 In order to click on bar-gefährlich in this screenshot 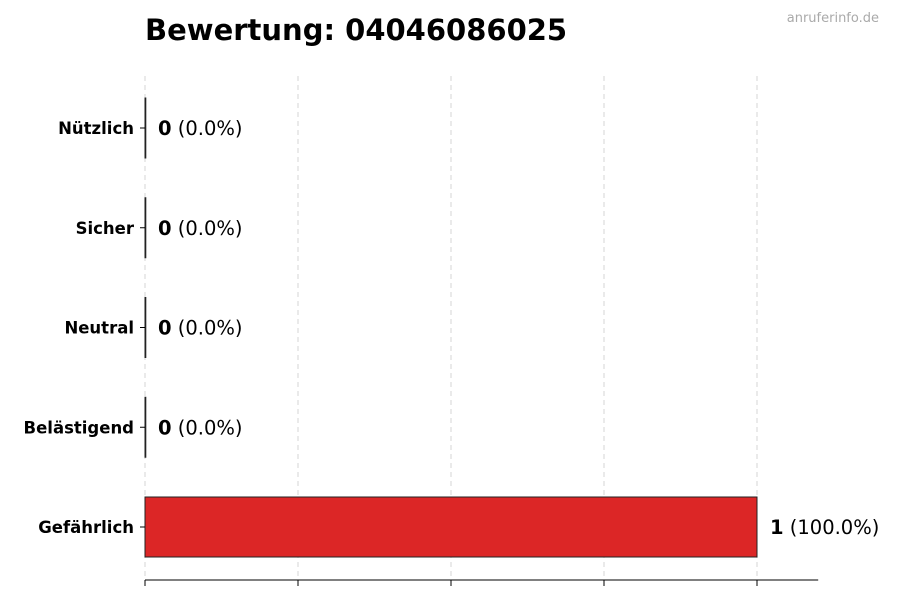, I will do `click(451, 527)`.